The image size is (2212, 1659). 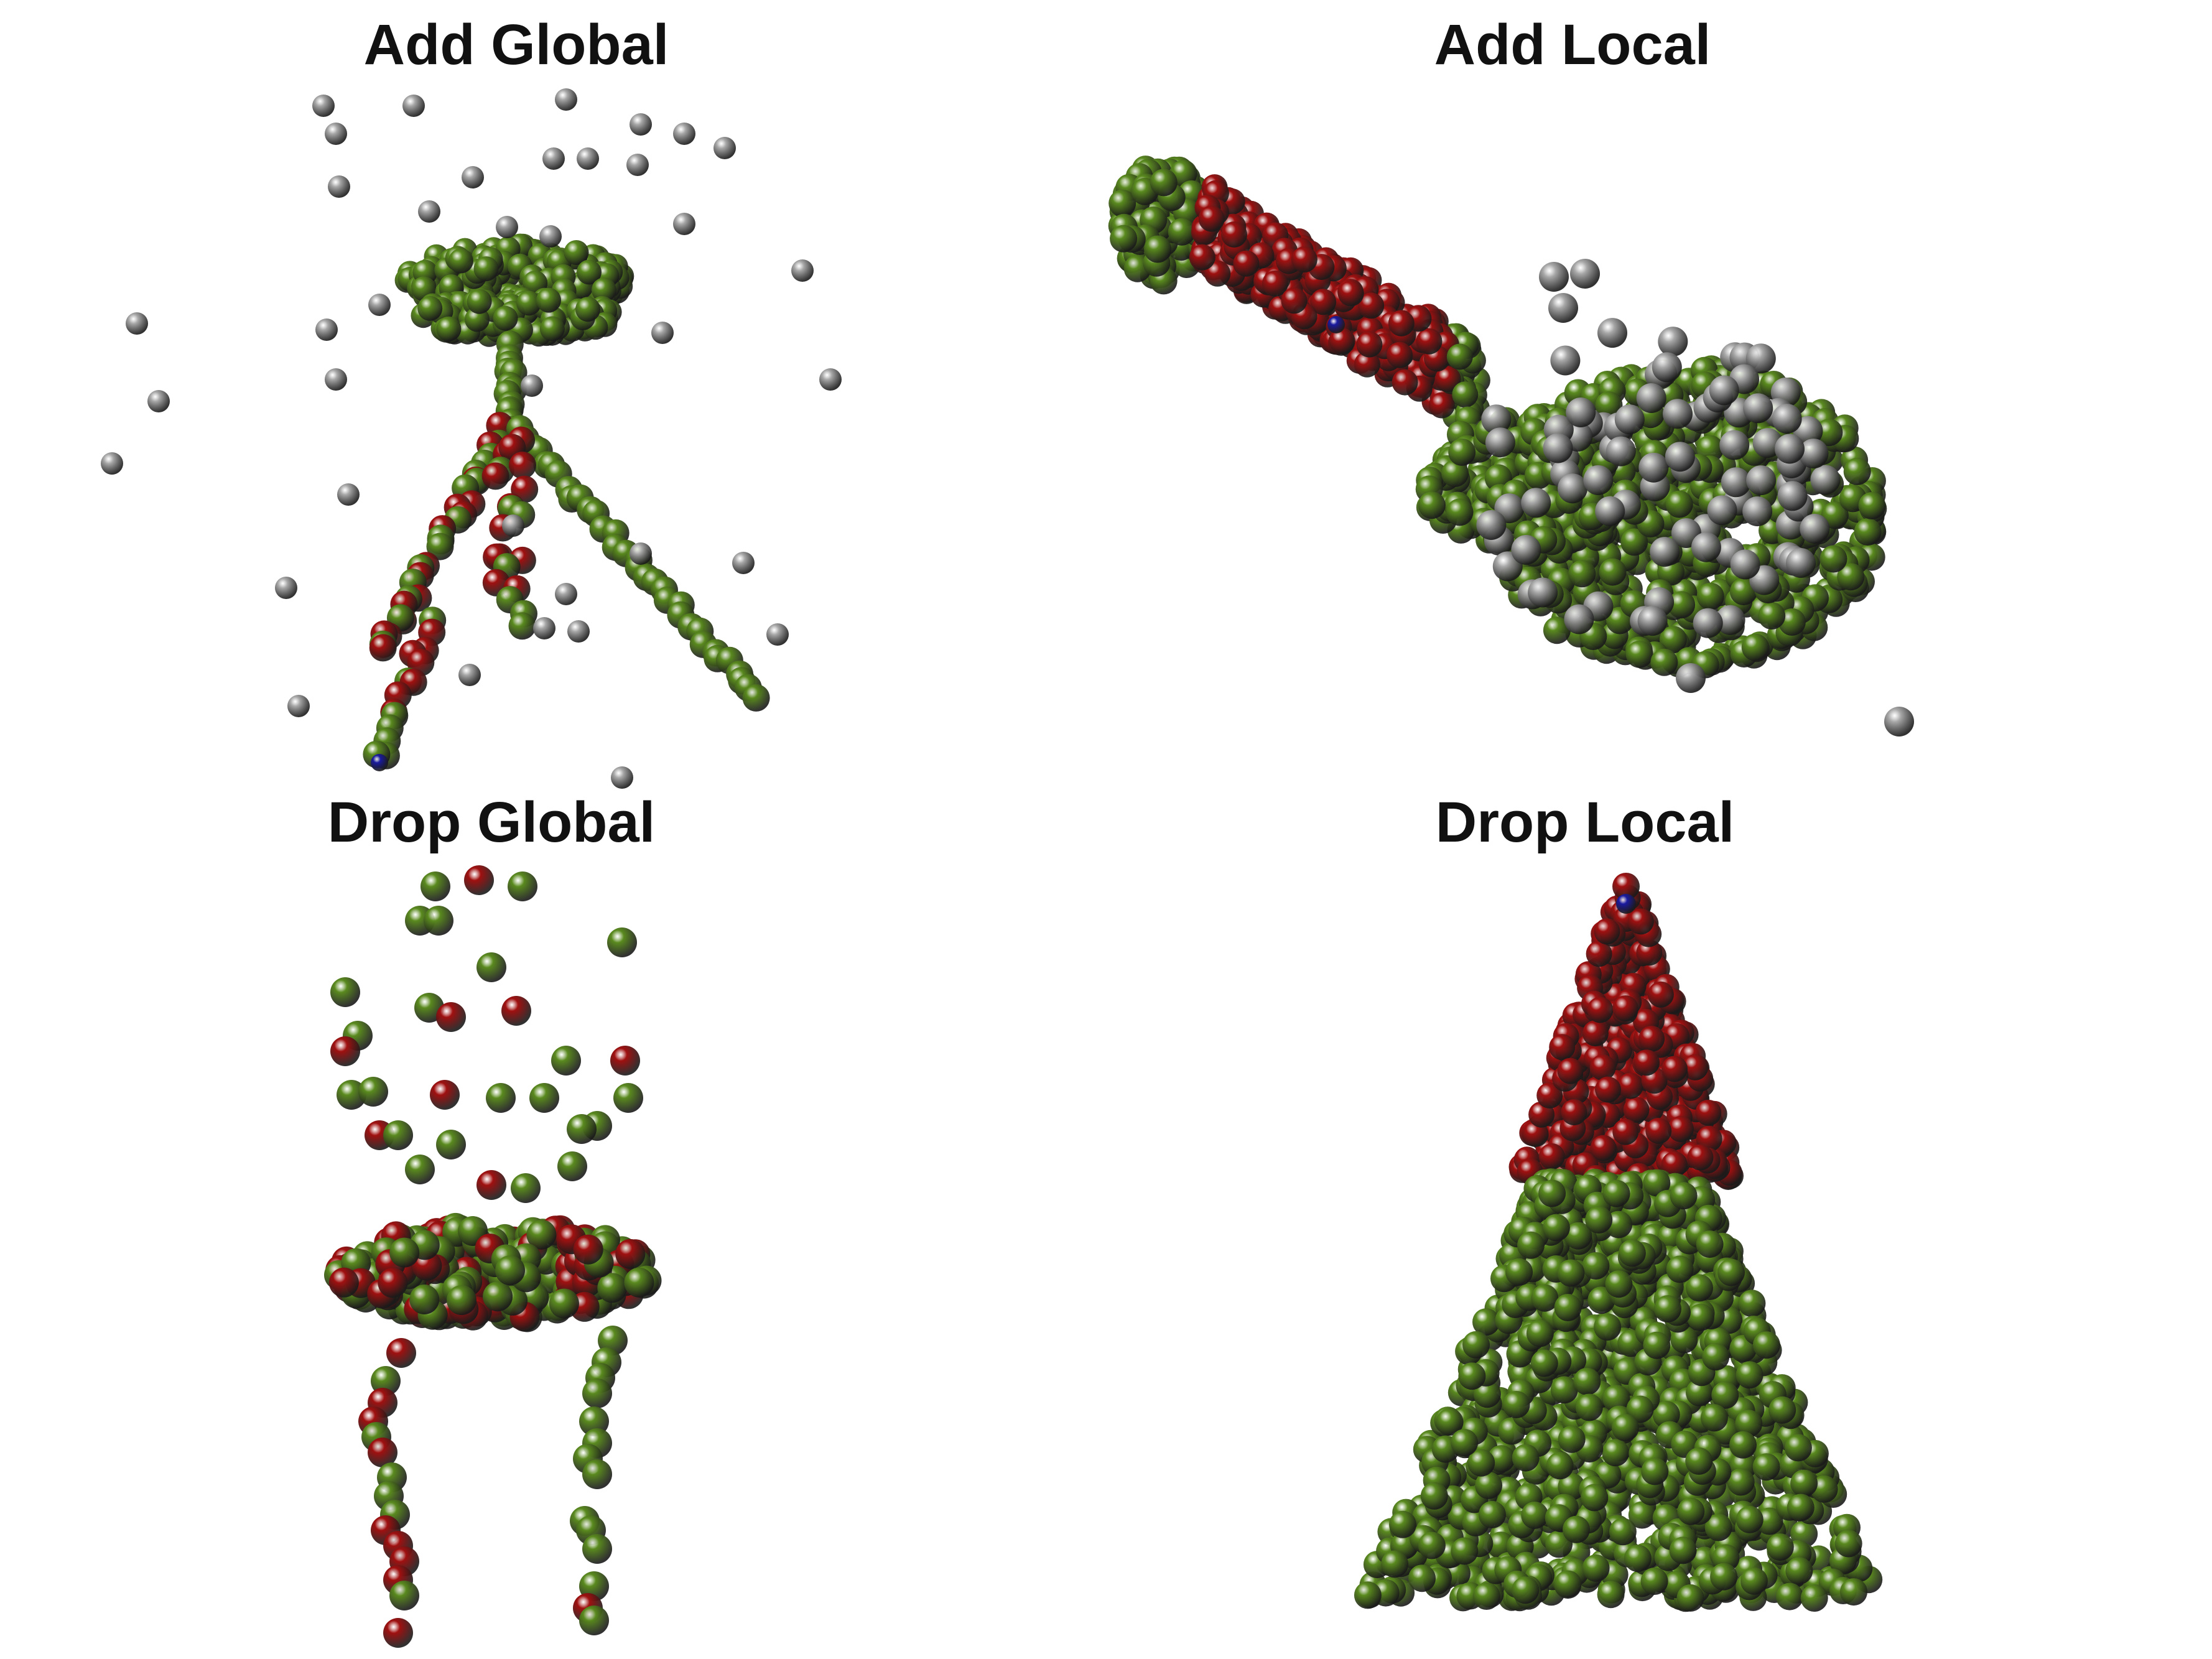 What do you see at coordinates (1585, 822) in the screenshot?
I see `panel-title-drop-local: Drop Local` at bounding box center [1585, 822].